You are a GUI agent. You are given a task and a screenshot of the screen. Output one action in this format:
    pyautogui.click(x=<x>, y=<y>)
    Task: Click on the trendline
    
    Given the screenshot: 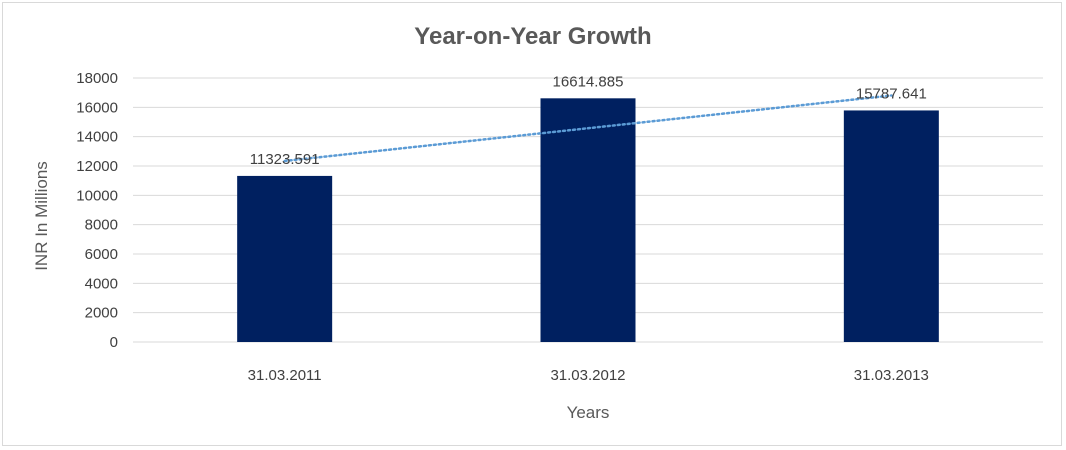 What is the action you would take?
    pyautogui.click(x=588, y=128)
    